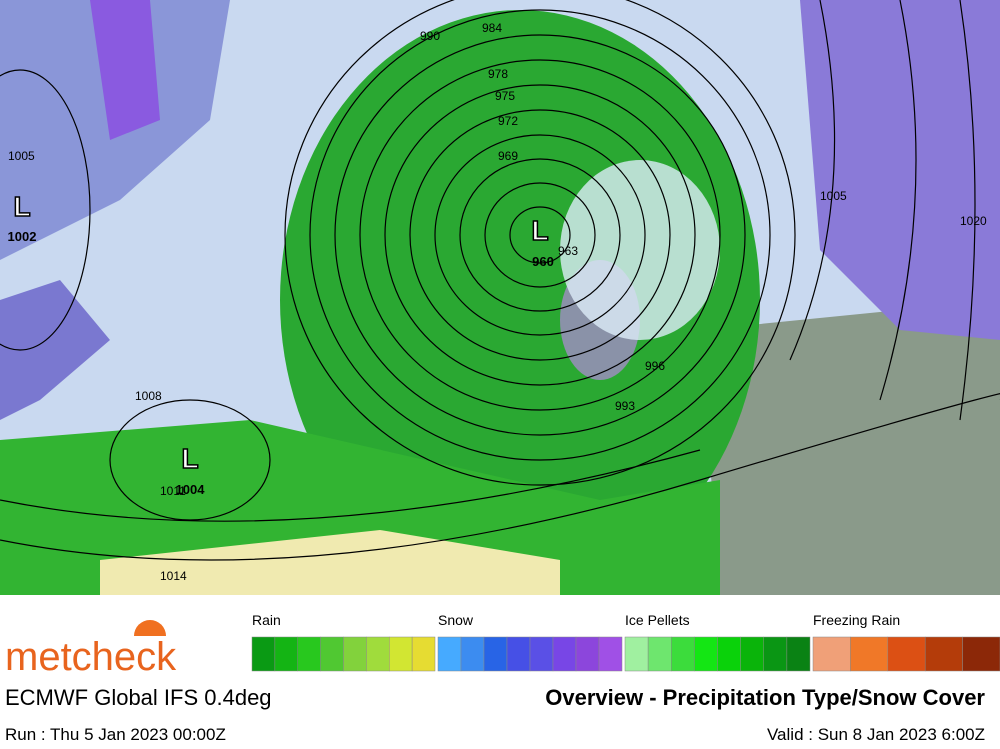 Image resolution: width=1000 pixels, height=749 pixels. I want to click on logo: metcheck, so click(92, 649).